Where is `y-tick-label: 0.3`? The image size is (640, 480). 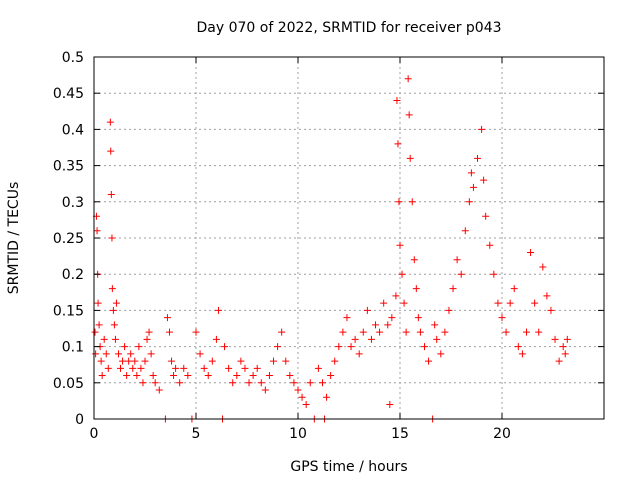 y-tick-label: 0.3 is located at coordinates (73, 203).